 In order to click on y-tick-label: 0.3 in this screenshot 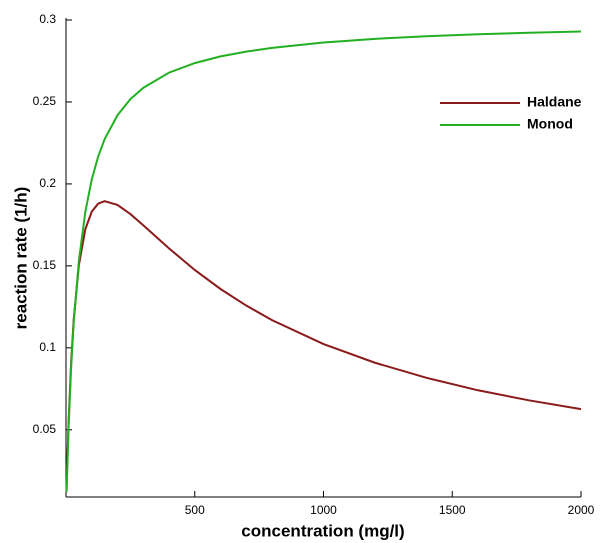, I will do `click(47, 19)`.